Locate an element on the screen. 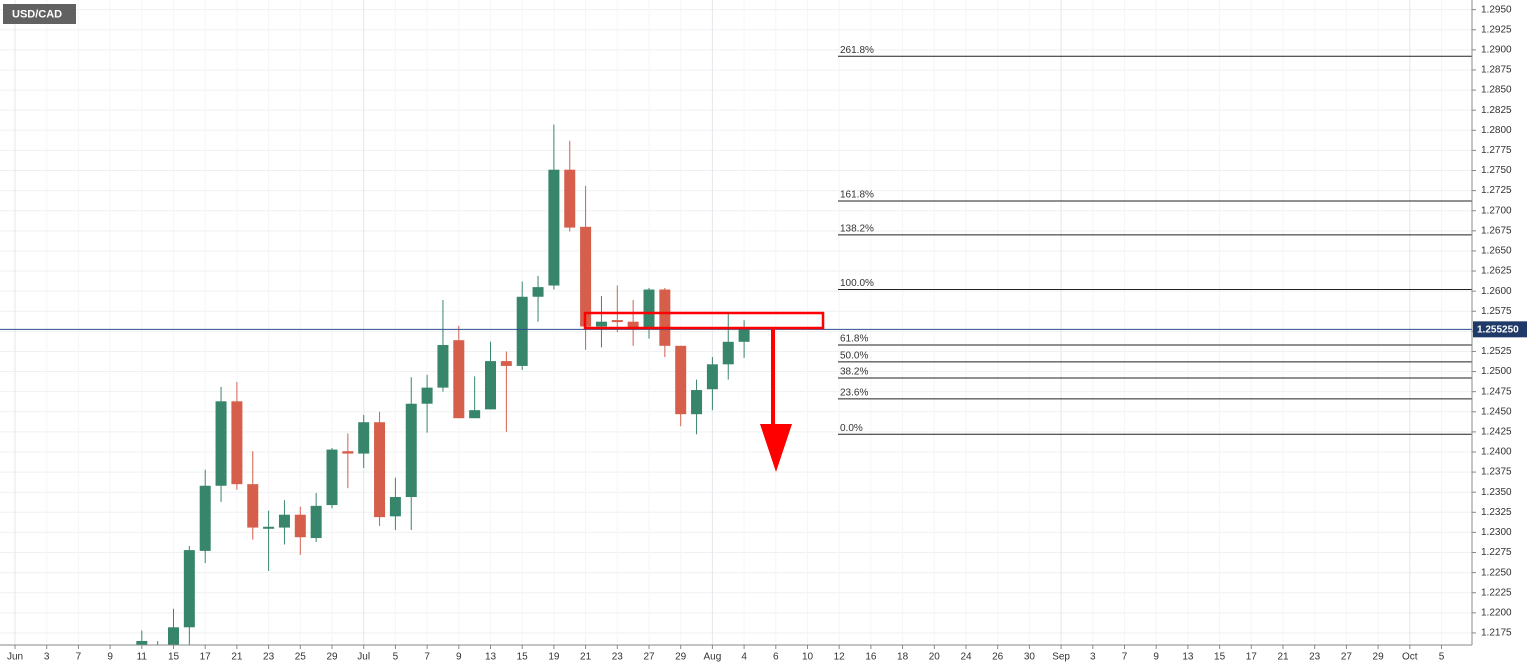  x-tick-label: Jun is located at coordinates (15, 657).